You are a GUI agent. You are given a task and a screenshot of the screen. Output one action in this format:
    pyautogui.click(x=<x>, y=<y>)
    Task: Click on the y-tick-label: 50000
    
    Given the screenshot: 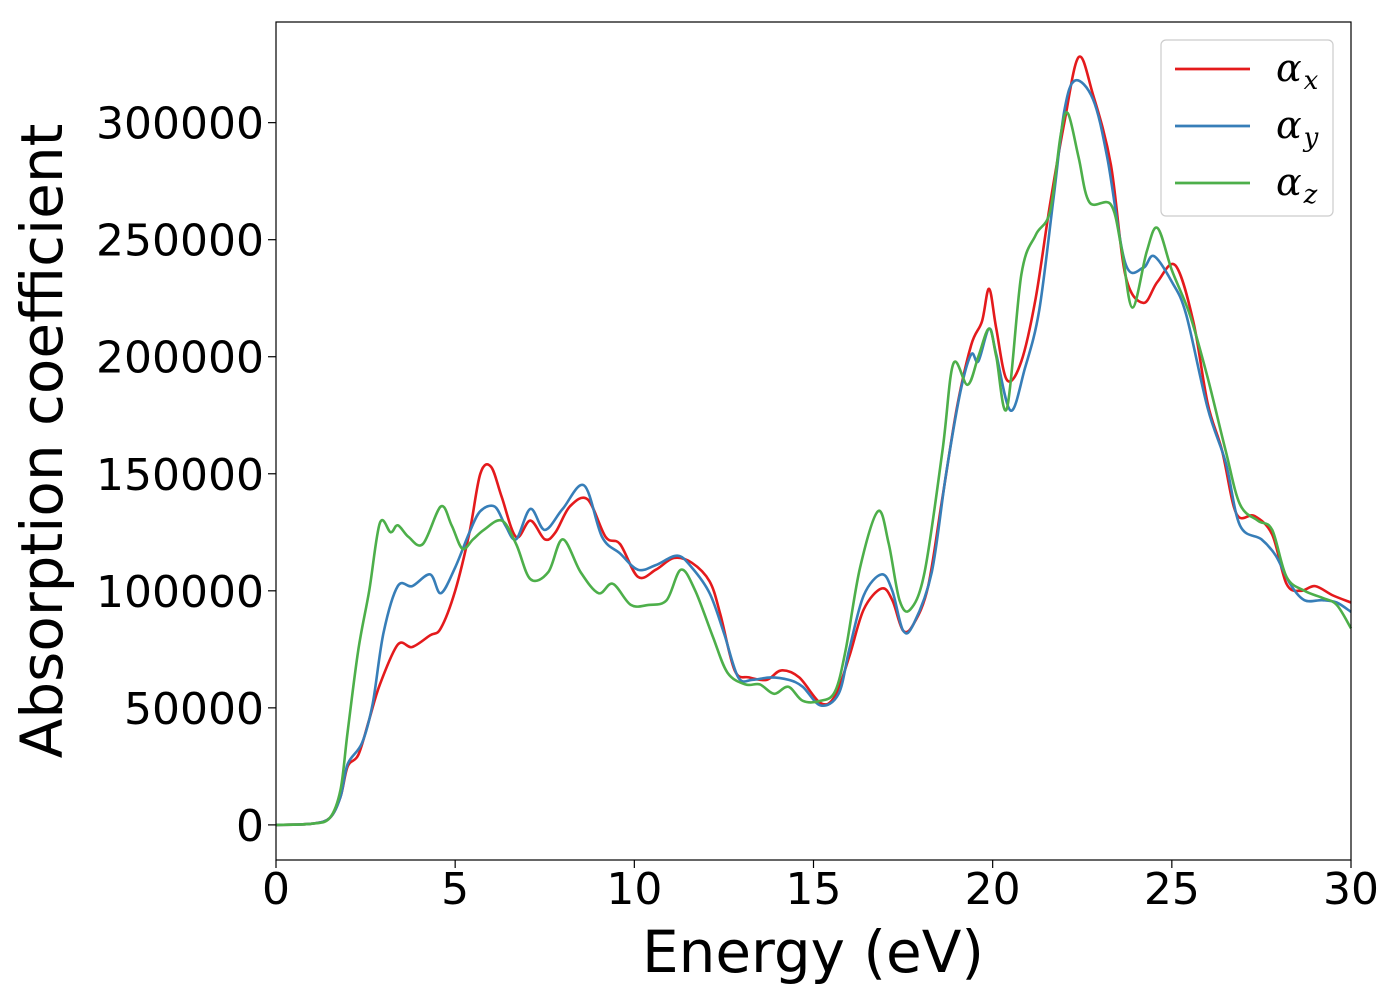 What is the action you would take?
    pyautogui.click(x=194, y=709)
    